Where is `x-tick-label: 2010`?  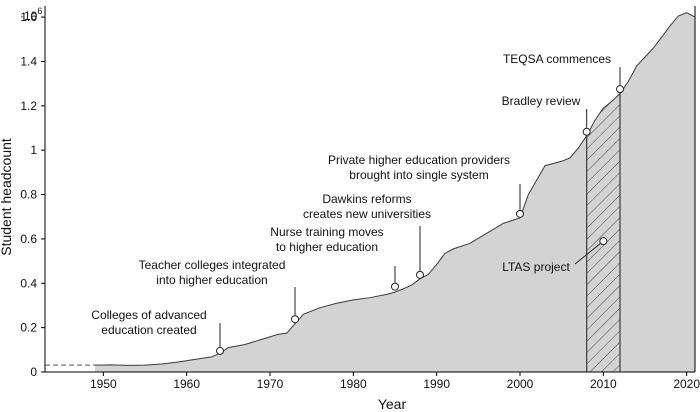 x-tick-label: 2010 is located at coordinates (603, 384).